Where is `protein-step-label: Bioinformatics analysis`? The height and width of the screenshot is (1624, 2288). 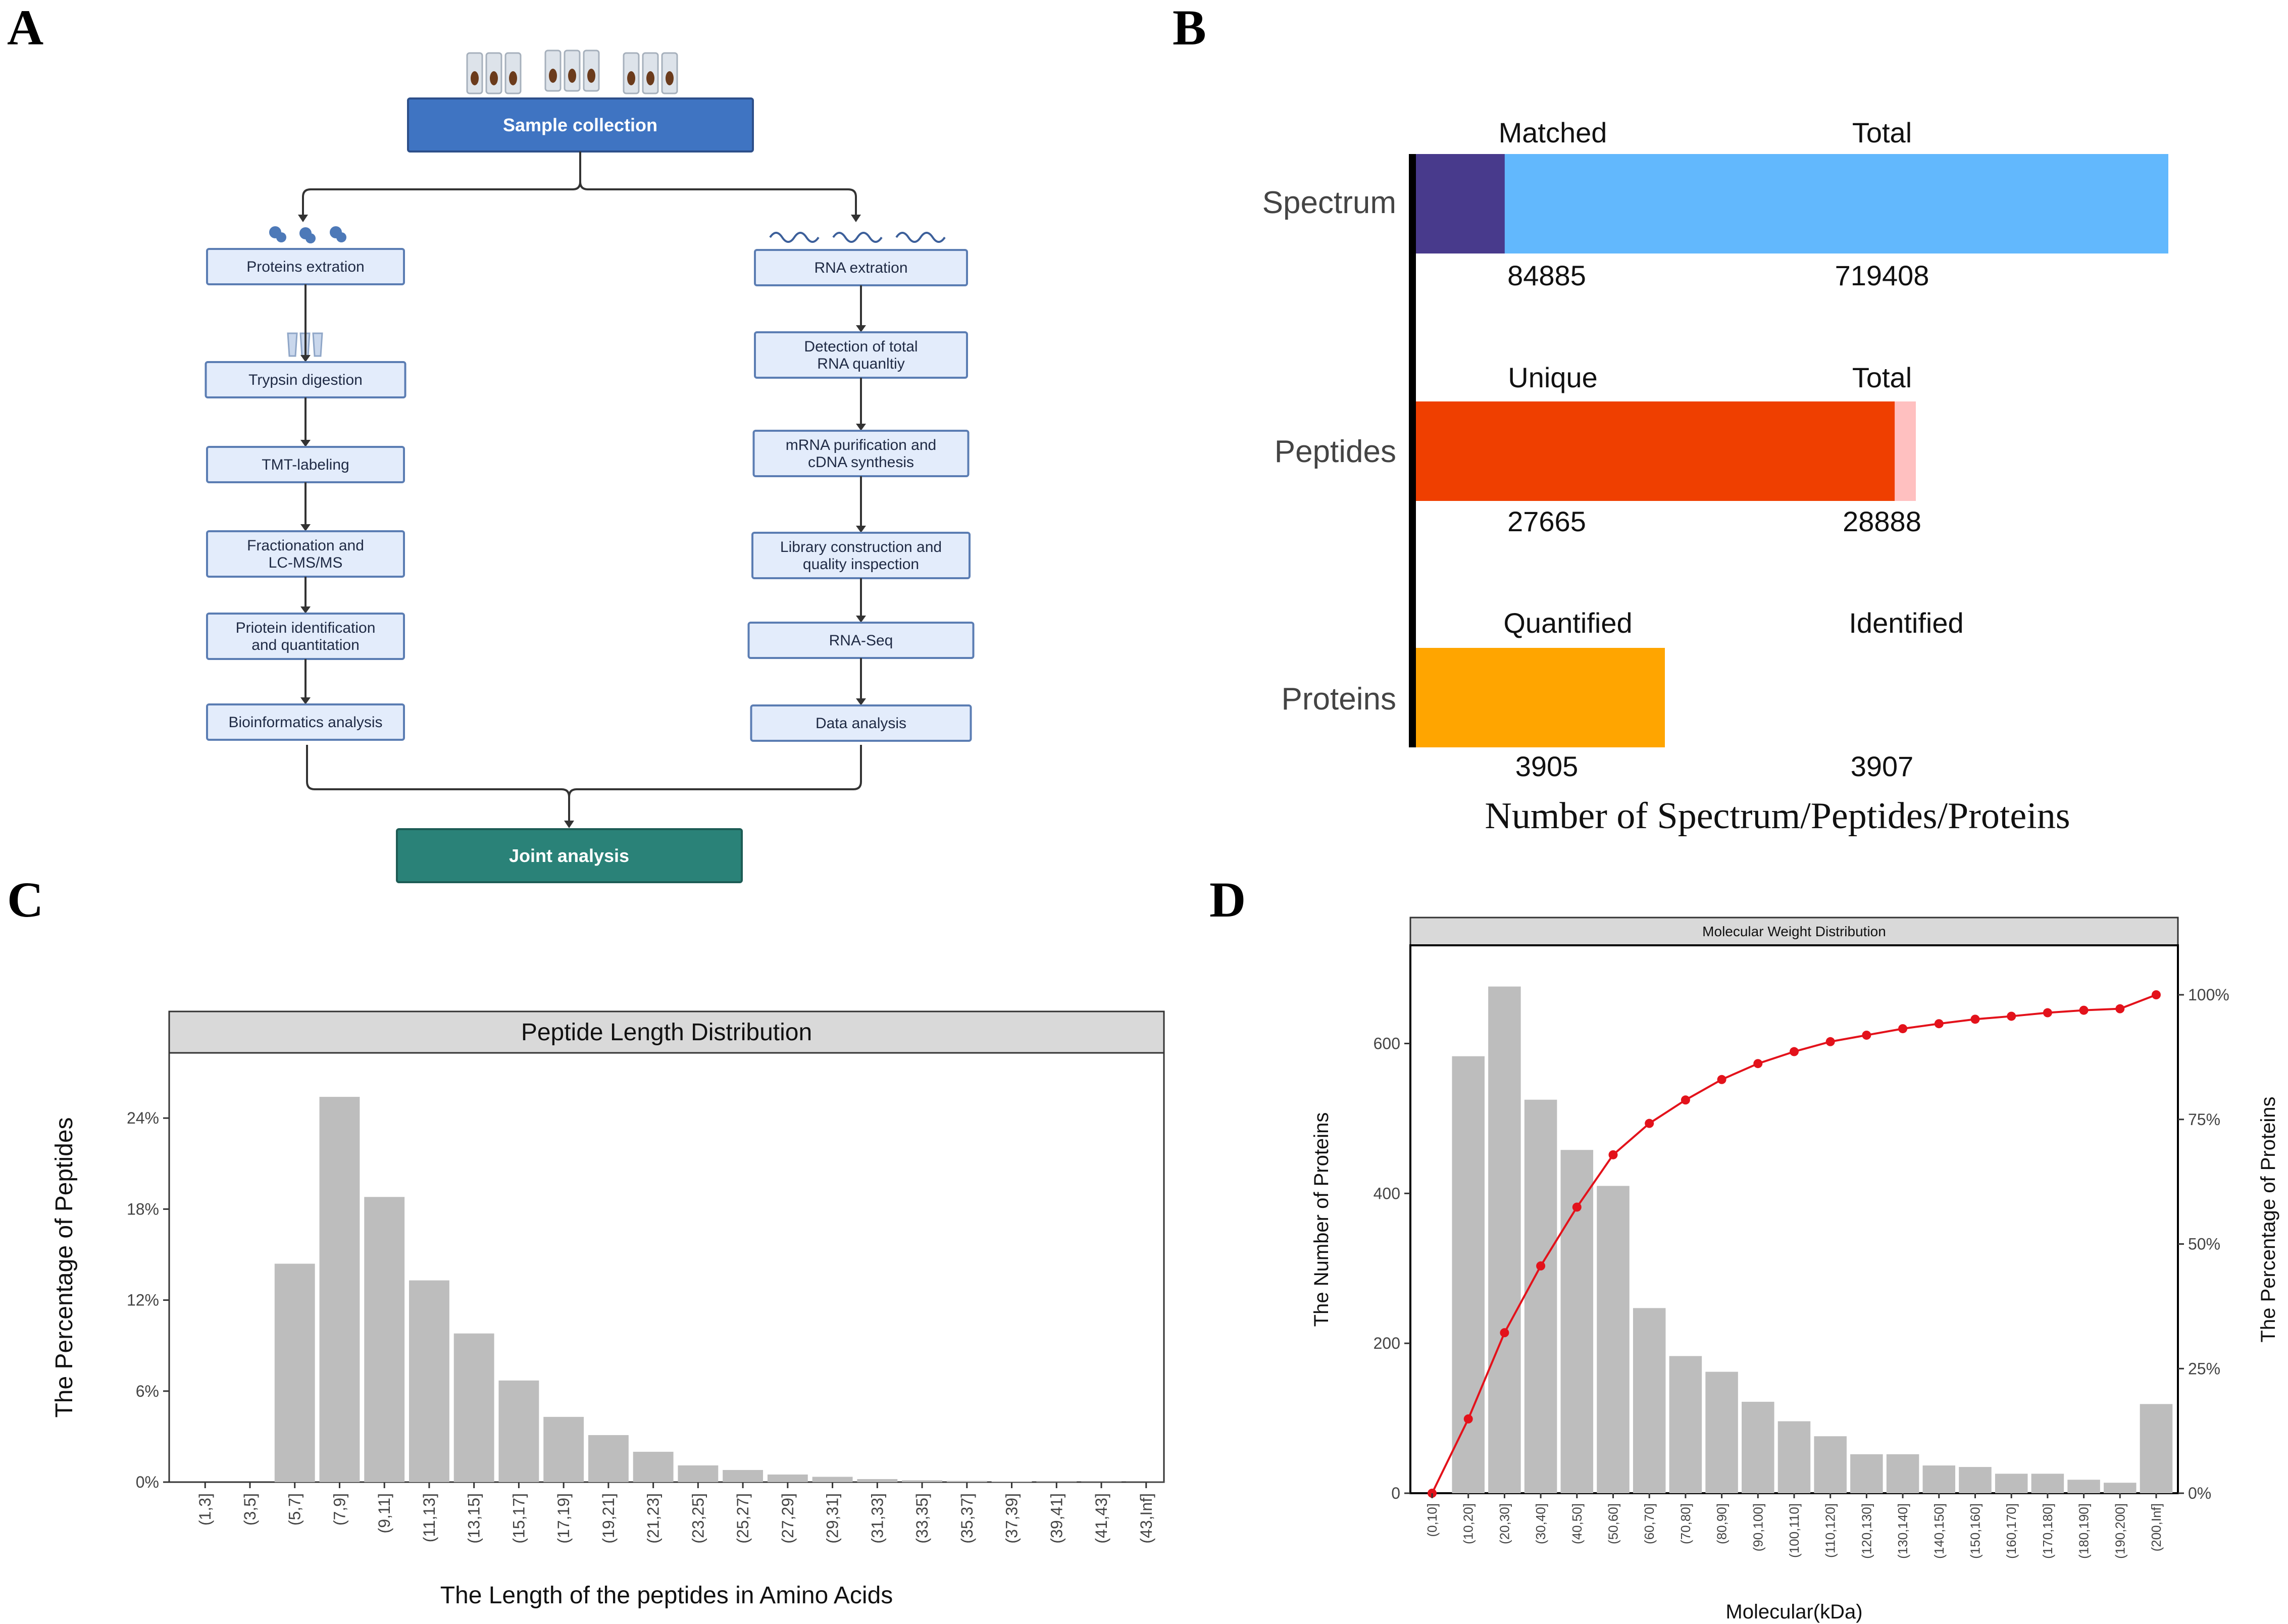
protein-step-label: Bioinformatics analysis is located at coordinates (305, 722).